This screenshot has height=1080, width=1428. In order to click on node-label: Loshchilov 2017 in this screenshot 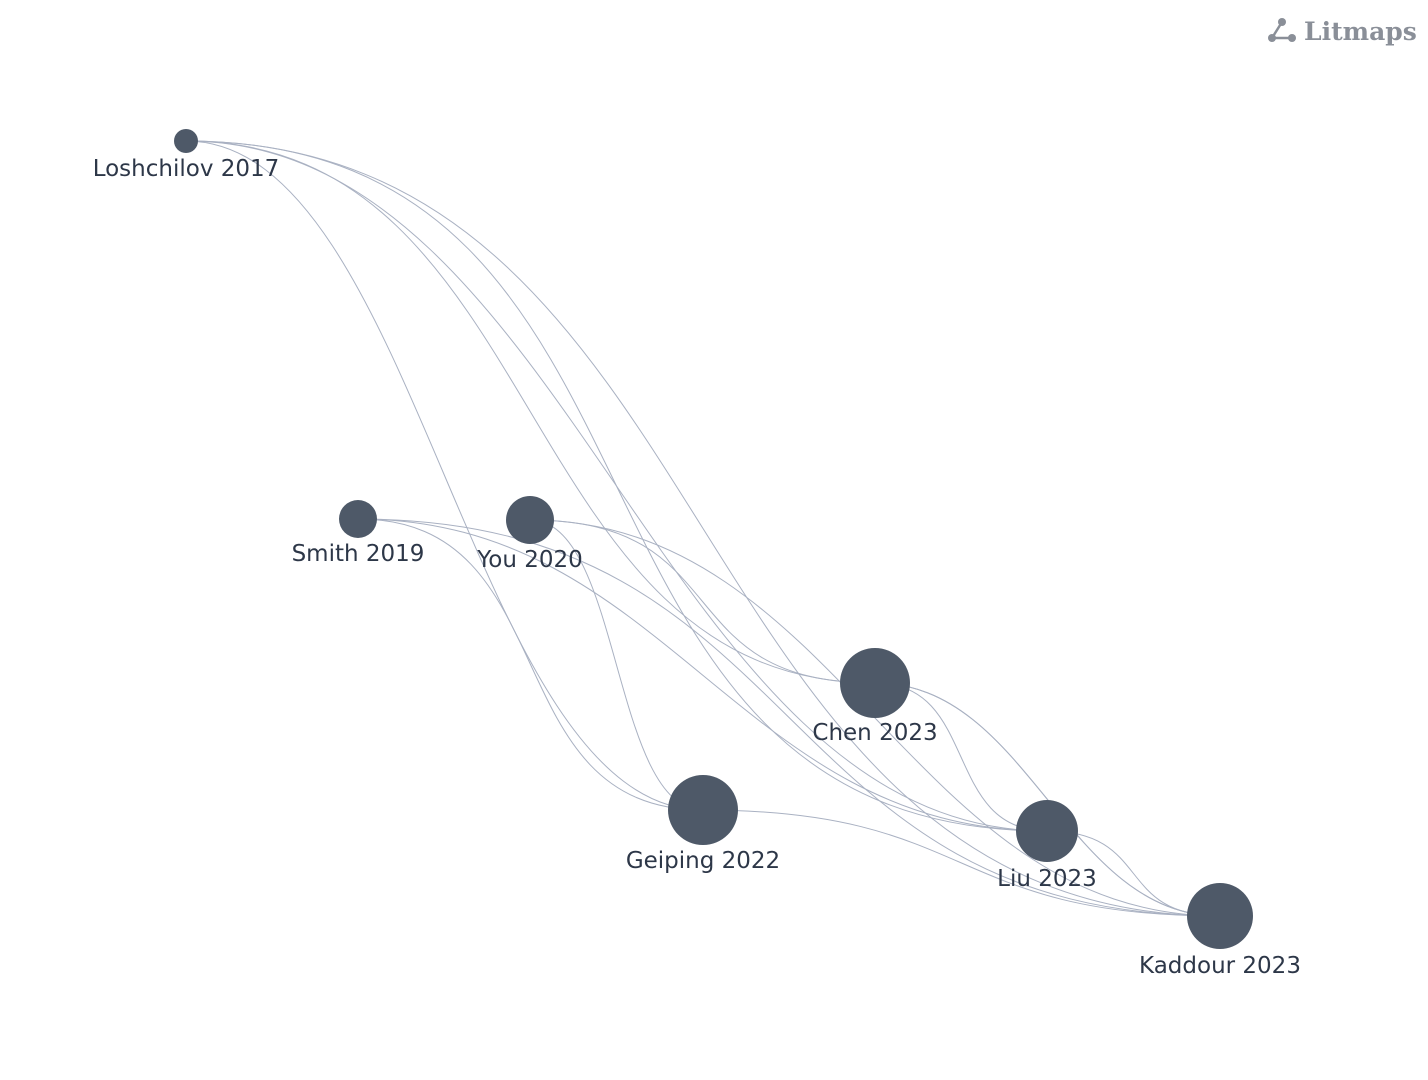, I will do `click(186, 169)`.